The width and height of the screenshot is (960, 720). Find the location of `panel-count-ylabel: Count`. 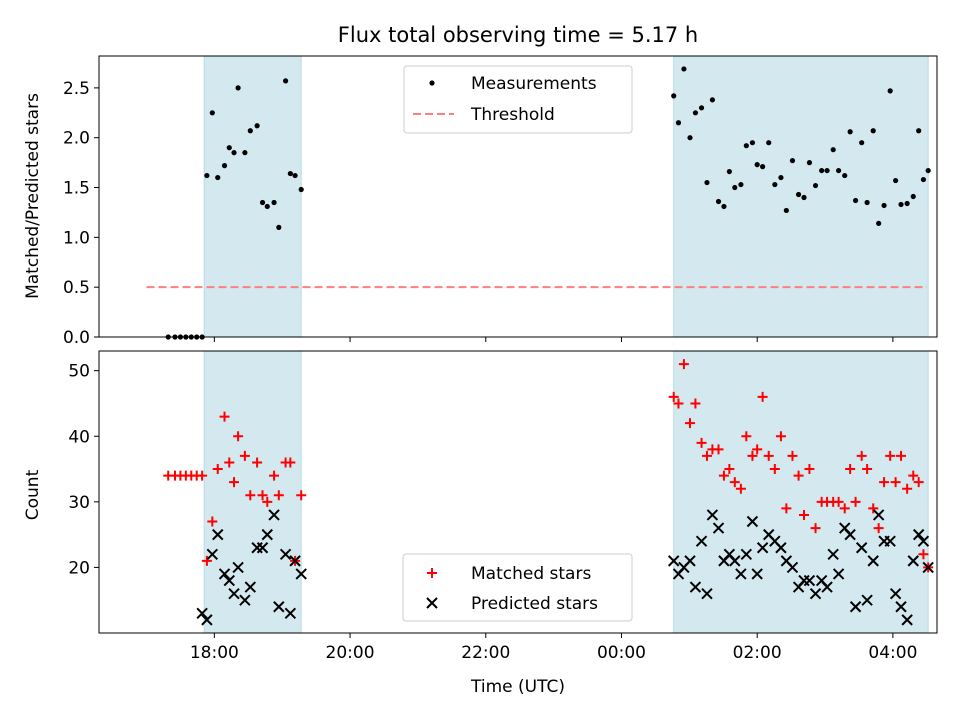

panel-count-ylabel: Count is located at coordinates (33, 494).